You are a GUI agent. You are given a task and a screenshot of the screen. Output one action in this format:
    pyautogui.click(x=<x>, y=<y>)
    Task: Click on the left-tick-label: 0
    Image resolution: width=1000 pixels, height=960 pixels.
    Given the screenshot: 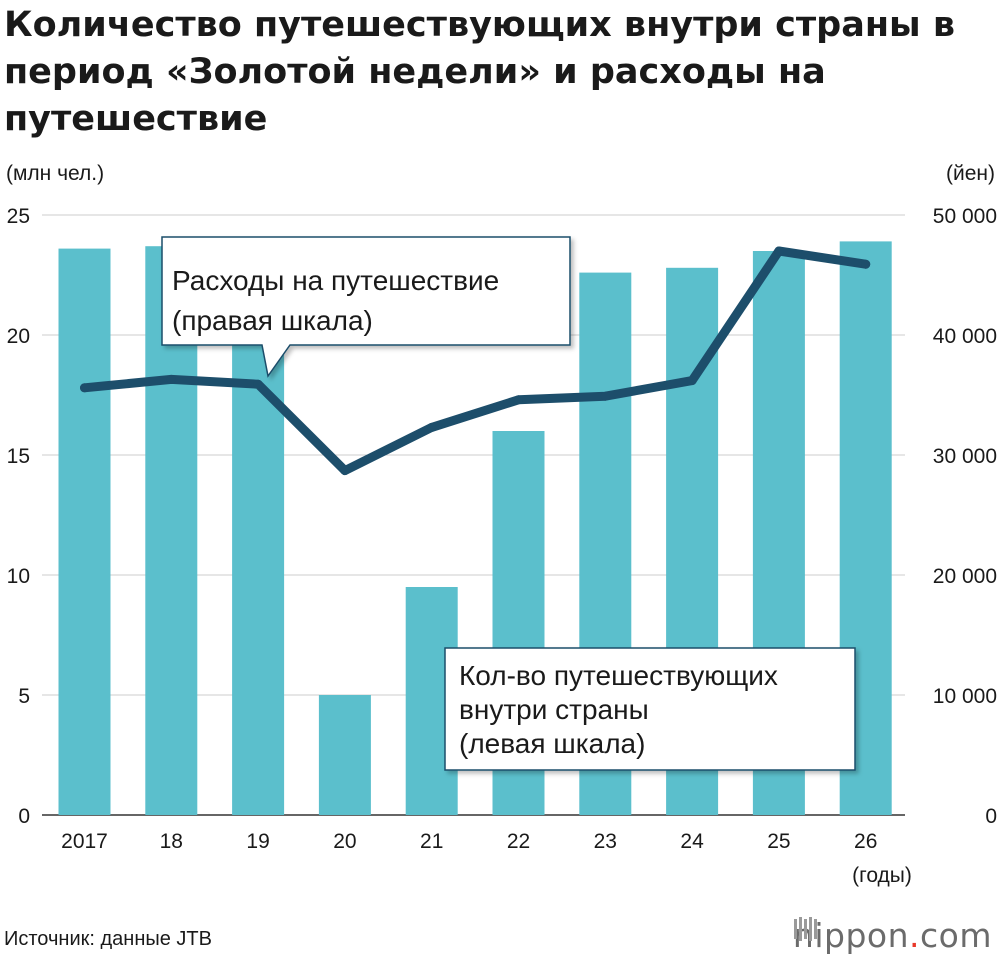 What is the action you would take?
    pyautogui.click(x=24, y=816)
    